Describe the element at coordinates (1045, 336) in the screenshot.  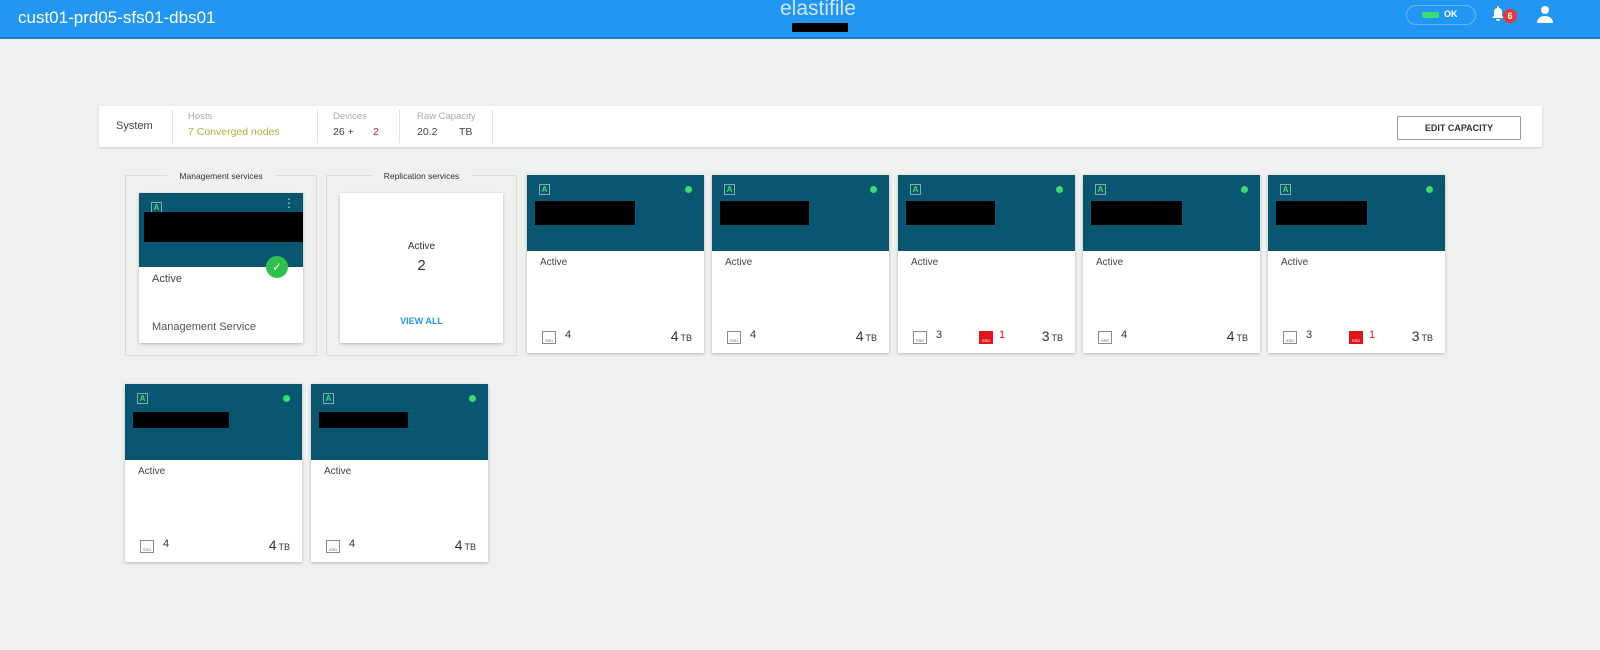
I see `capacity-value: 3` at that location.